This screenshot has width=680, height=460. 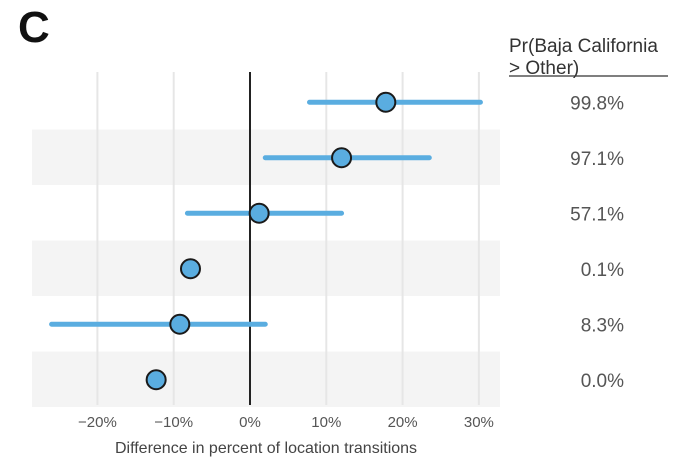 I want to click on x-tick-label: 0%, so click(x=250, y=422).